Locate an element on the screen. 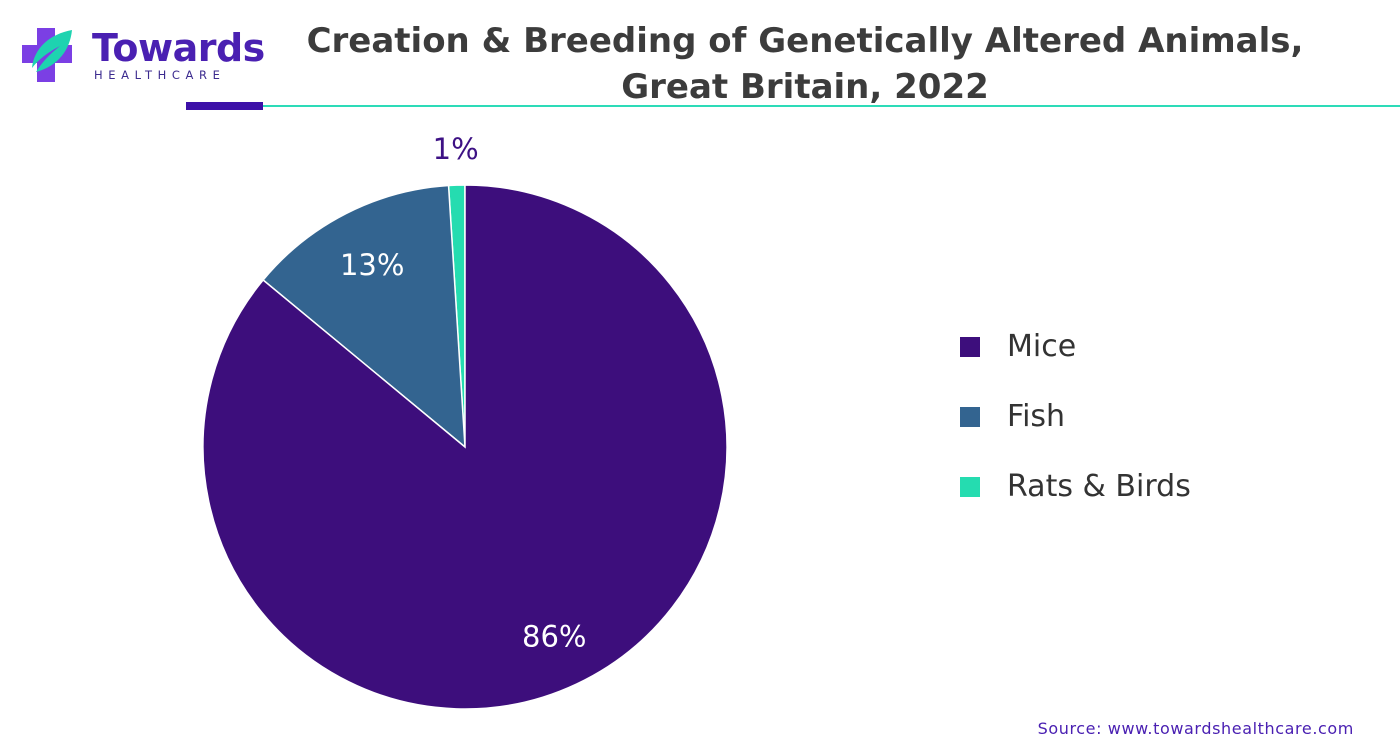  legend-item-fish: Fish is located at coordinates (1075, 417).